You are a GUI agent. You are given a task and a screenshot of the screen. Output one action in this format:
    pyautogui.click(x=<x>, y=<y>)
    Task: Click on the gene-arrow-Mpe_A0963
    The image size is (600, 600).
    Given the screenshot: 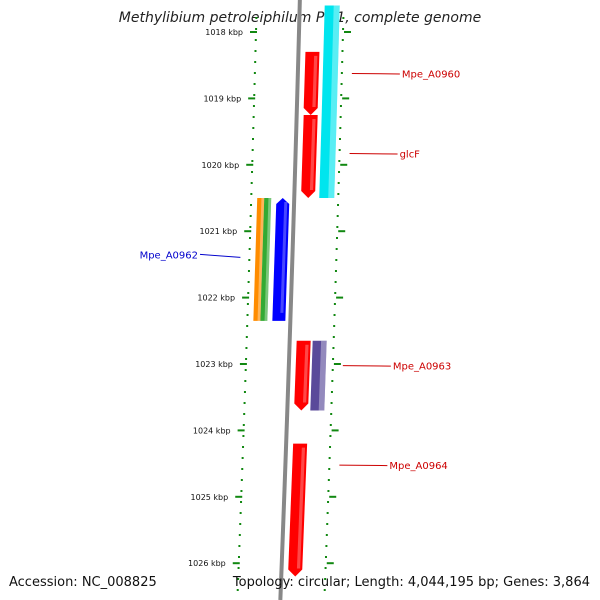 What is the action you would take?
    pyautogui.click(x=302, y=375)
    